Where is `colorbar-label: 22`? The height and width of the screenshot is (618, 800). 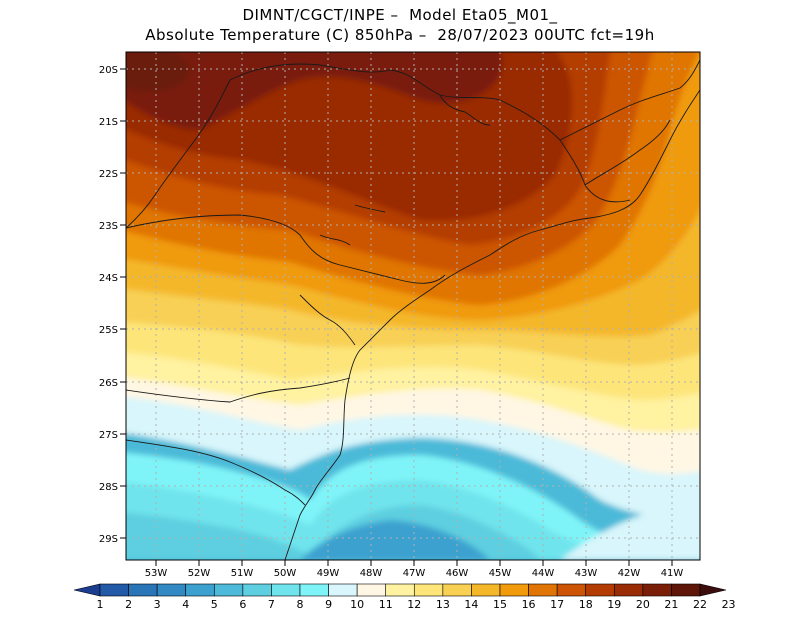 colorbar-label: 22 is located at coordinates (700, 604).